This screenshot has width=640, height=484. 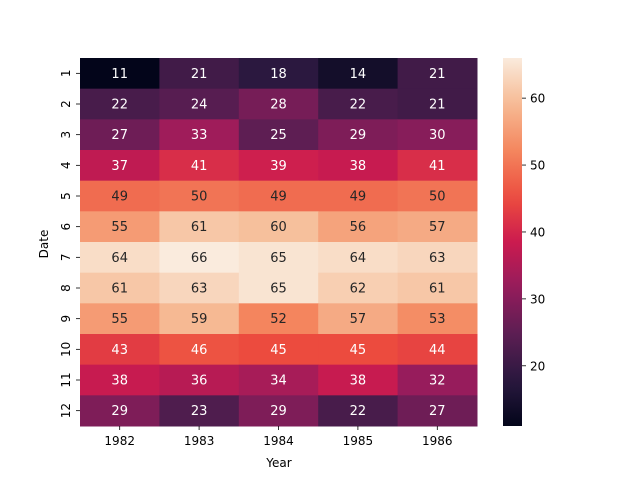 I want to click on cell-value-label: 22, so click(x=358, y=411).